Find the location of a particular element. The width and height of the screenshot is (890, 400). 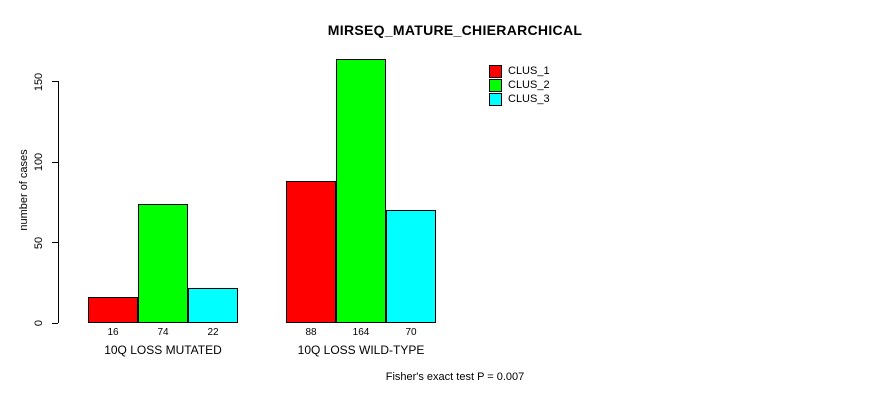

legend-label: CLUS_1 is located at coordinates (529, 70).